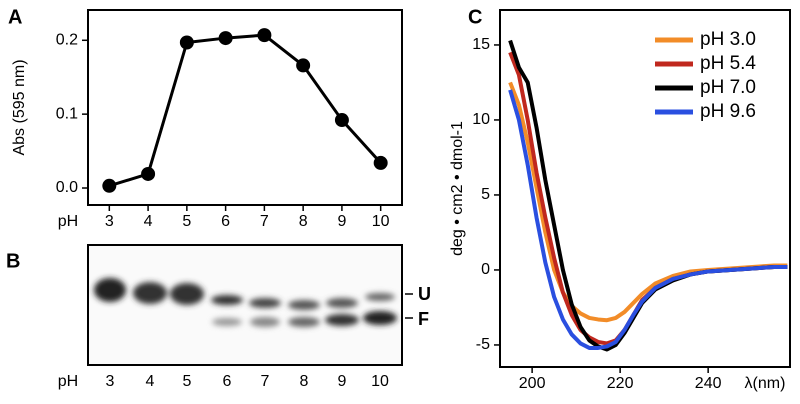 Image resolution: width=800 pixels, height=404 pixels. I want to click on lane-label: 8, so click(304, 381).